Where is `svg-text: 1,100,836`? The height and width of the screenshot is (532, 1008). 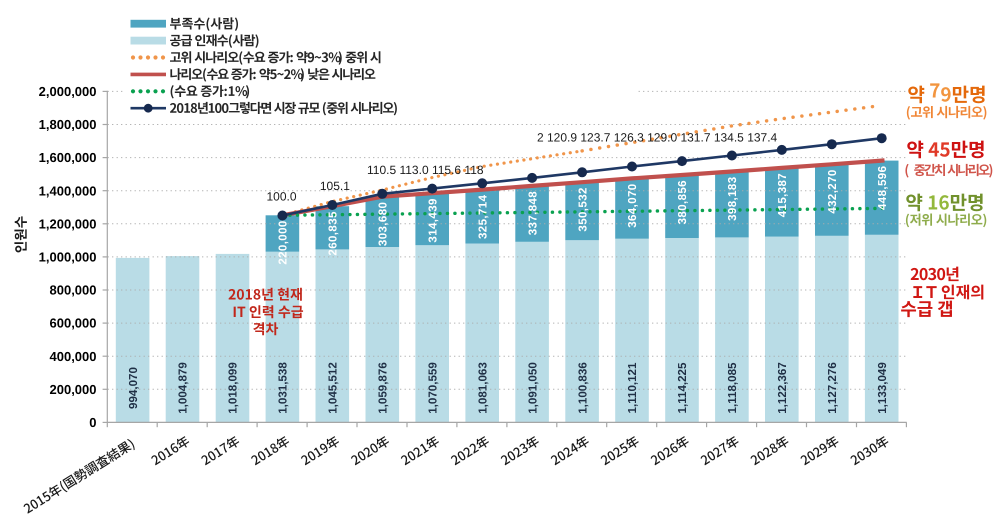
svg-text: 1,100,836 is located at coordinates (582, 388).